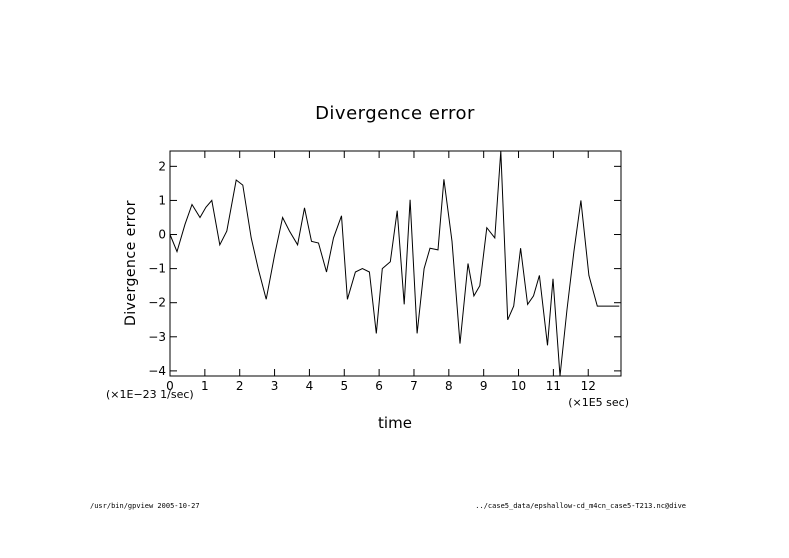  I want to click on y-tick-label: −2, so click(157, 303).